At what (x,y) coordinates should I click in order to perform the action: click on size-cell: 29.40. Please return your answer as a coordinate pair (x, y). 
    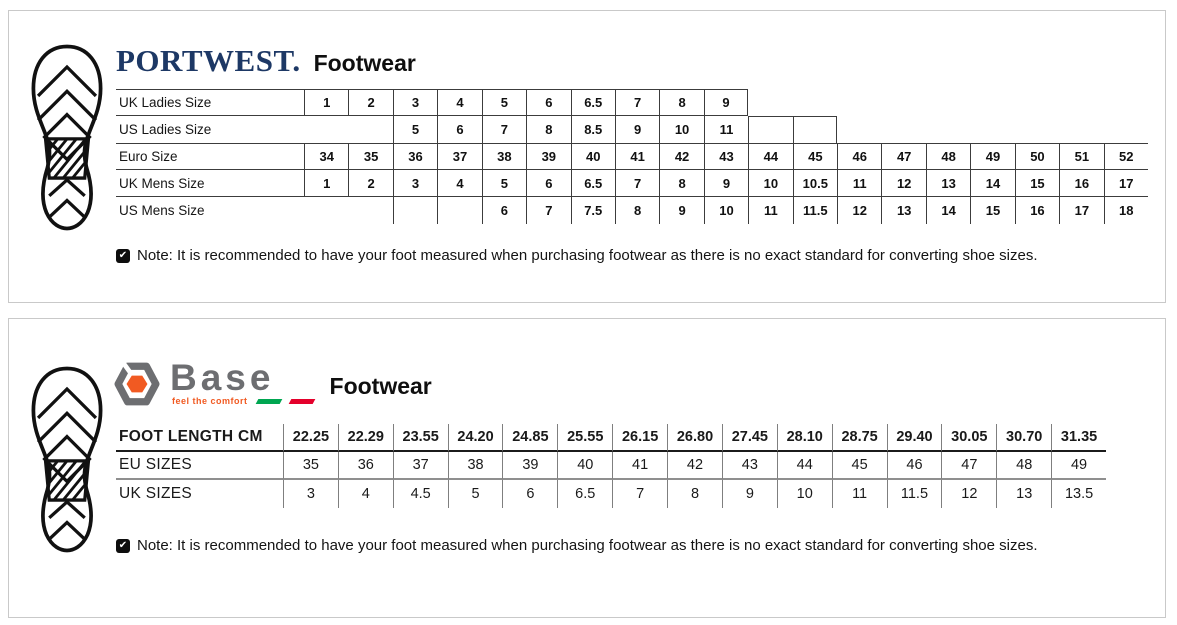
    Looking at the image, I should click on (914, 438).